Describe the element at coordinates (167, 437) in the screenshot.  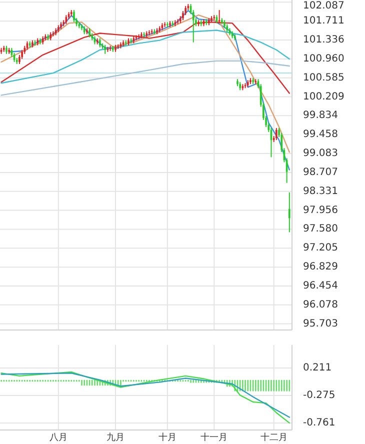
I see `x-tick-label: 十月` at that location.